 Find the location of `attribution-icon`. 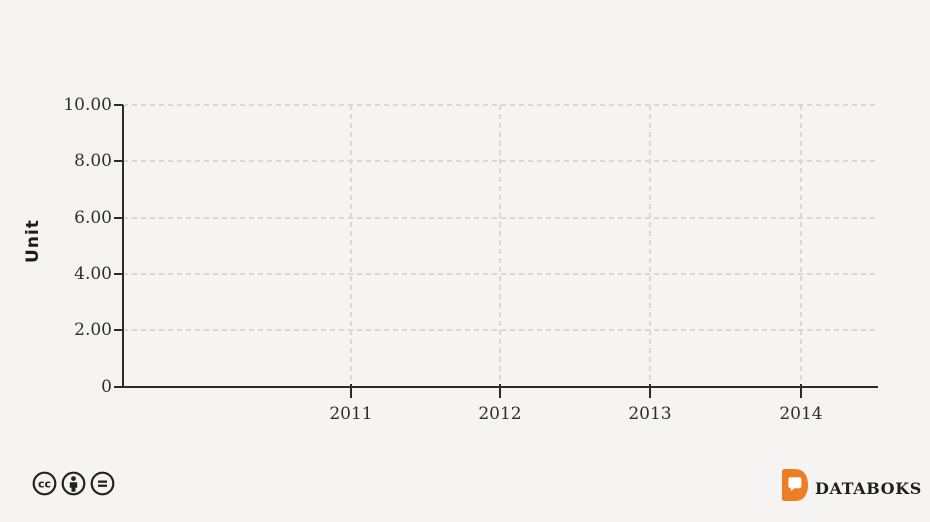

attribution-icon is located at coordinates (73, 485).